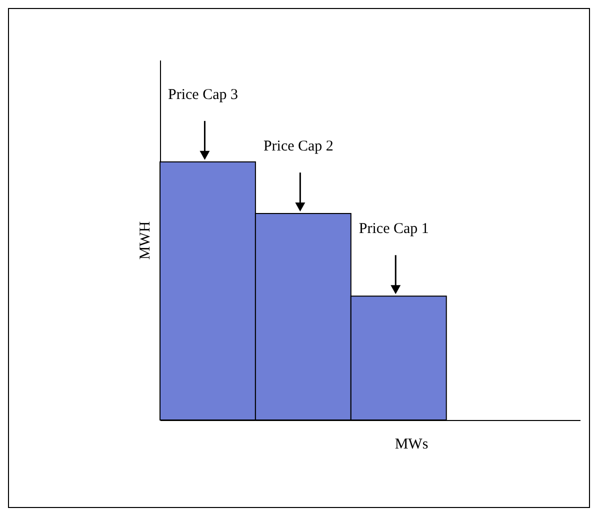 The width and height of the screenshot is (597, 516). What do you see at coordinates (203, 94) in the screenshot?
I see `text: Price Cap 3` at bounding box center [203, 94].